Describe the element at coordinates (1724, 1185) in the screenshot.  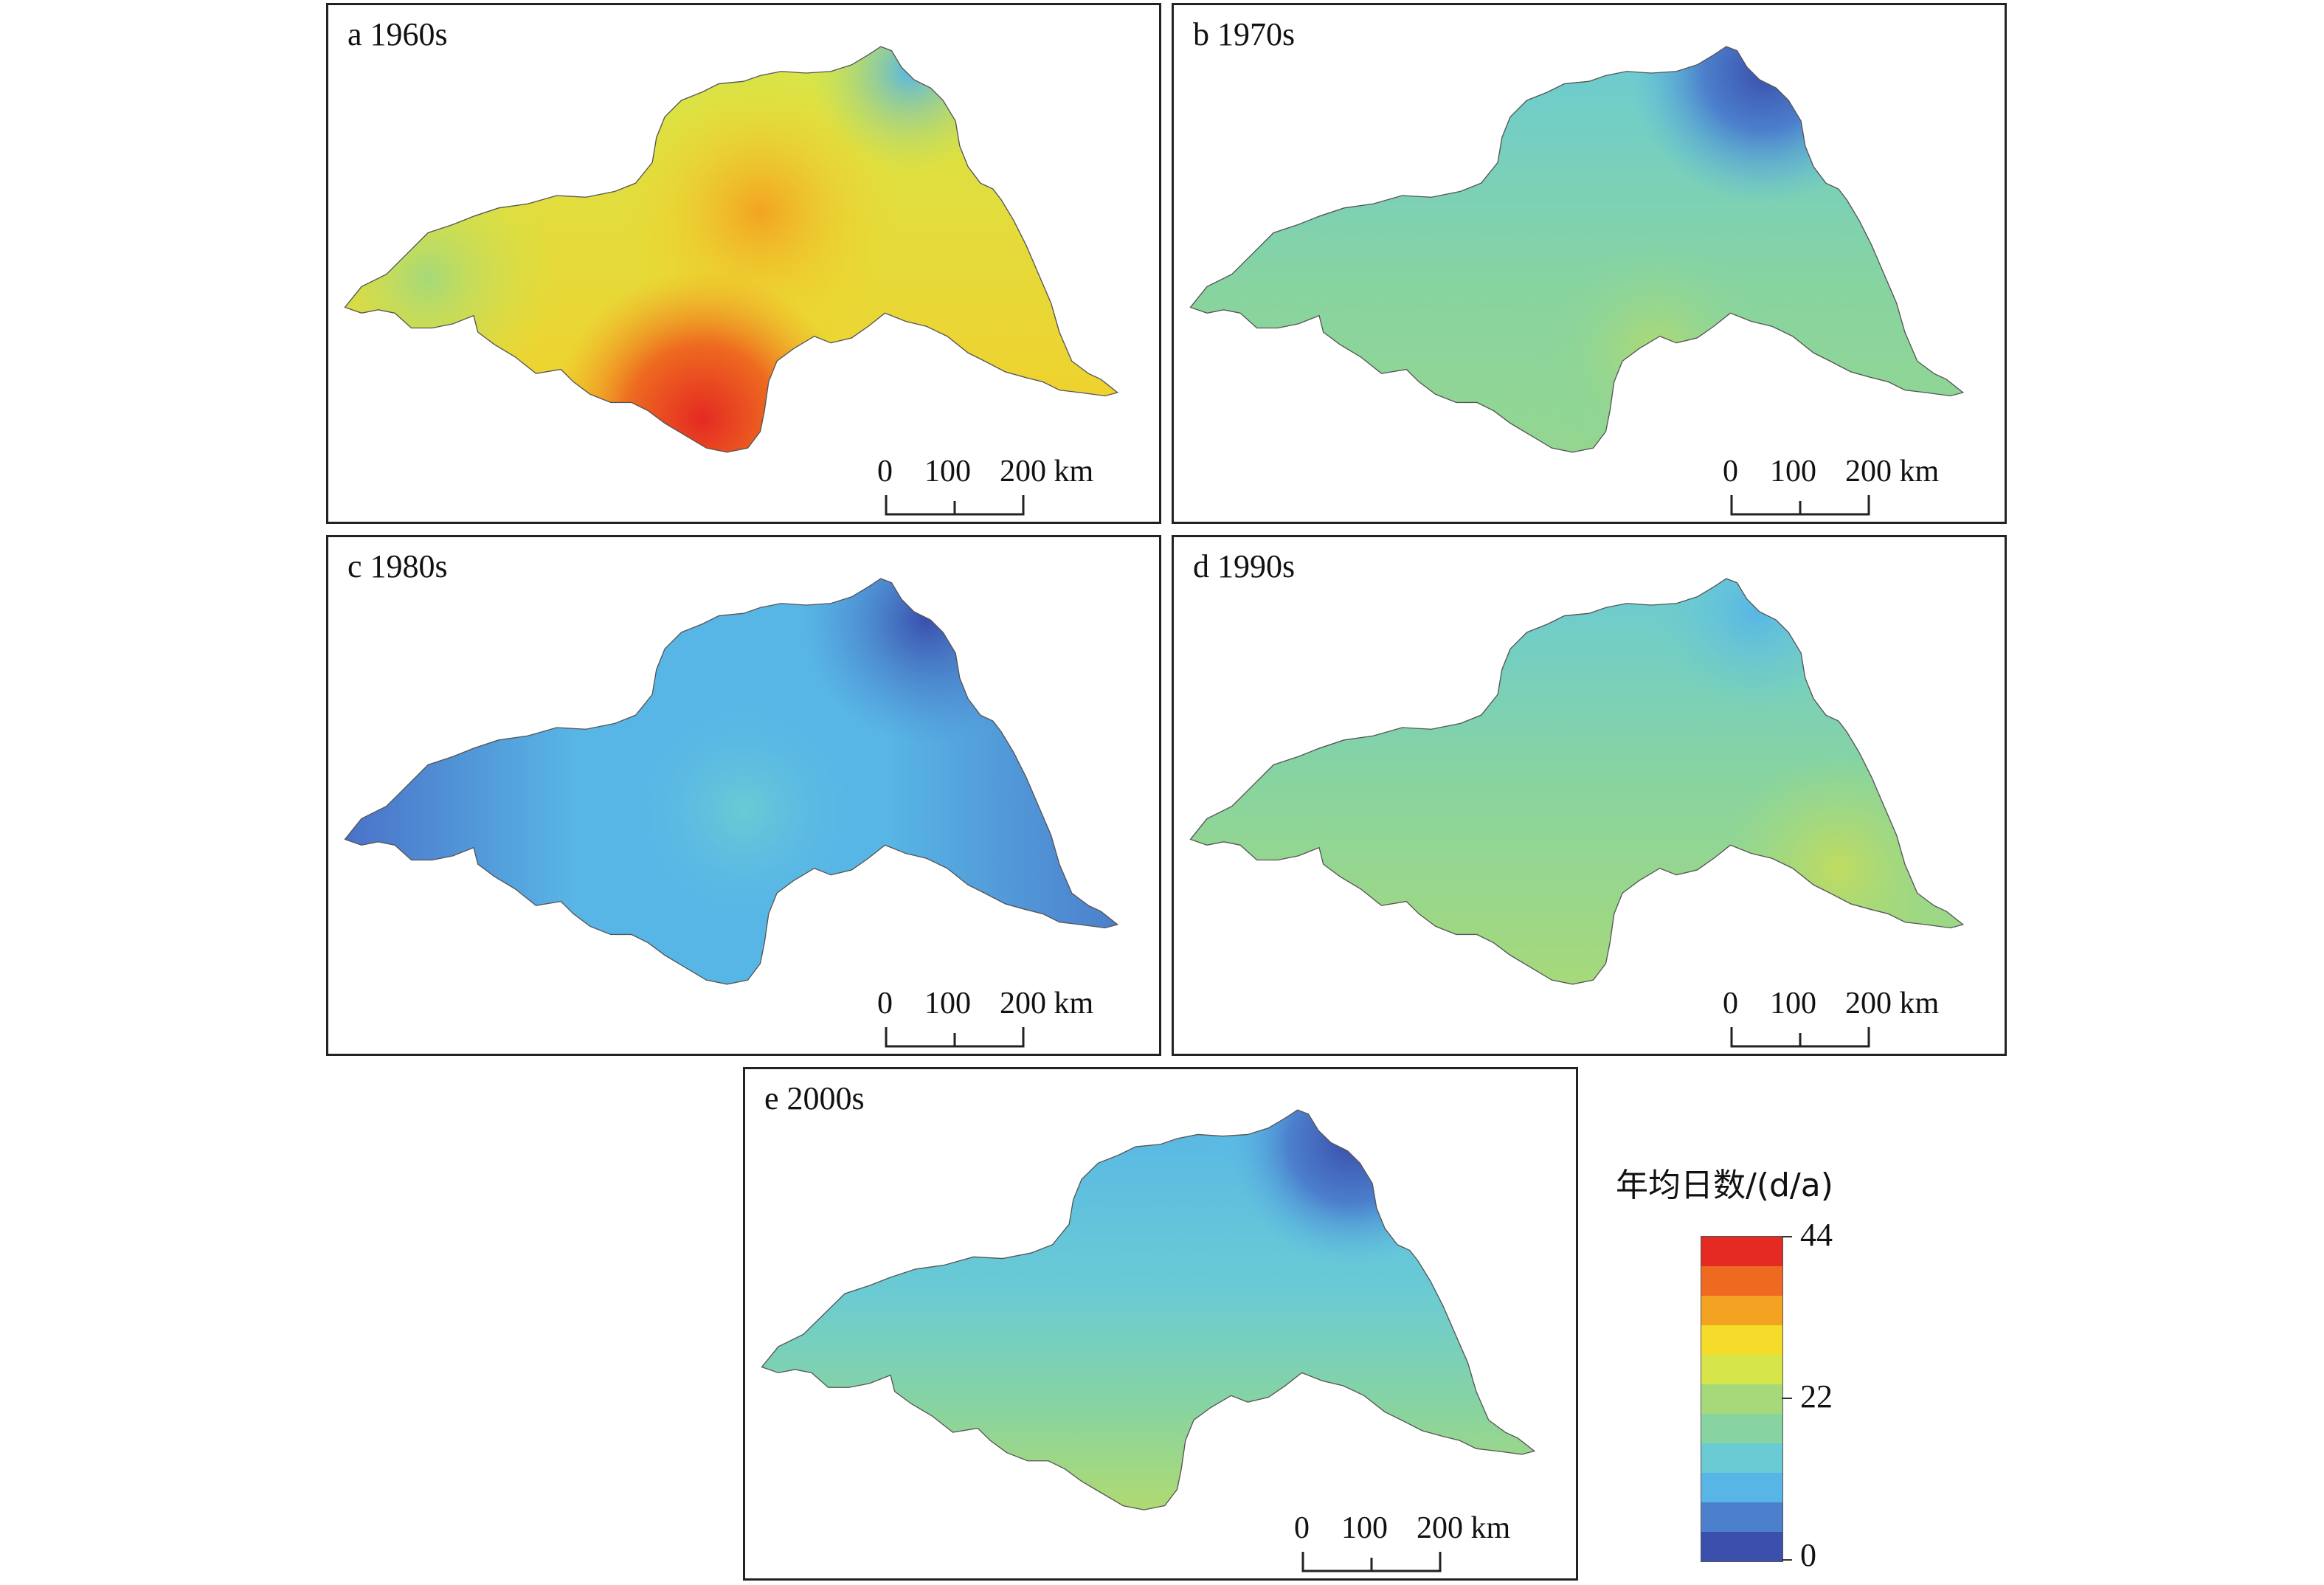
I see `legend-title: 年均日数/(d/a)` at that location.